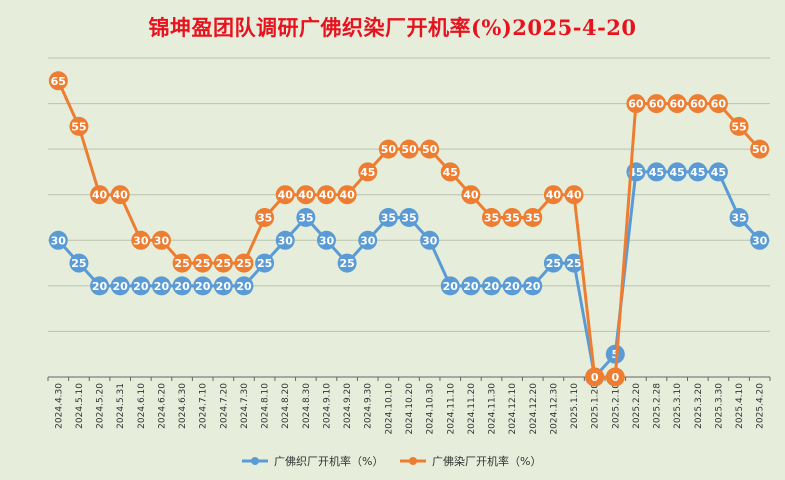 Image resolution: width=785 pixels, height=480 pixels. Describe the element at coordinates (575, 406) in the screenshot. I see `x-tick-label: 2025.1.10` at that location.